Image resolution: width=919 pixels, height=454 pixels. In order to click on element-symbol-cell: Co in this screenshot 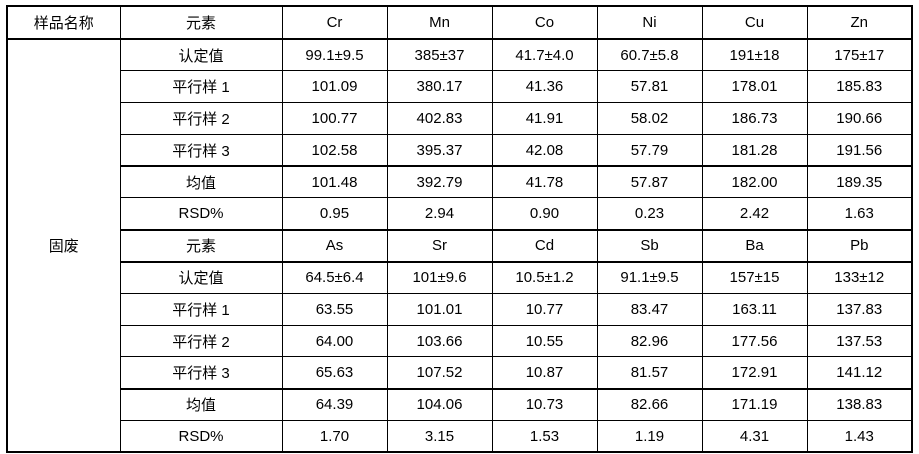, I will do `click(544, 22)`.